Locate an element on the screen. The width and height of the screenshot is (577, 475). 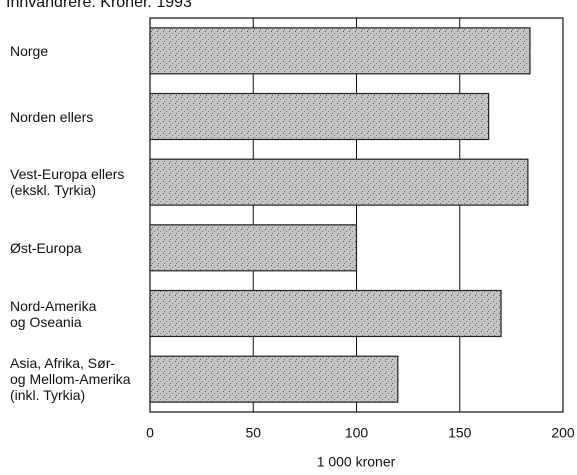
y-tick-label: Vest-Europa ellers (ekskl. Tyrkia) is located at coordinates (67, 182).